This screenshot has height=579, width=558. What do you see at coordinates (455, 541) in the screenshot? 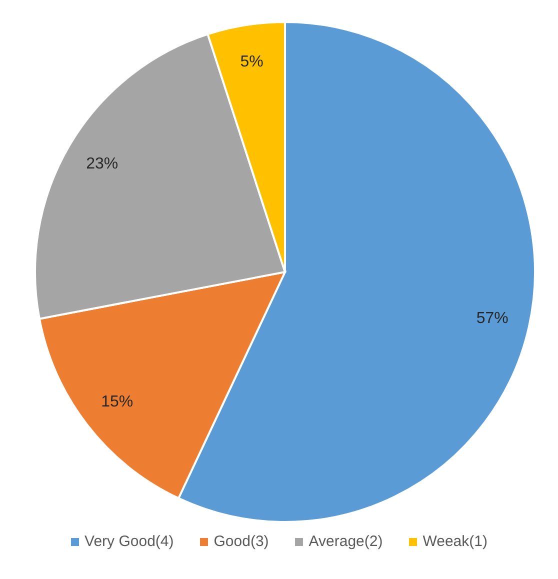
I see `legend-label: Weeak(1)` at bounding box center [455, 541].